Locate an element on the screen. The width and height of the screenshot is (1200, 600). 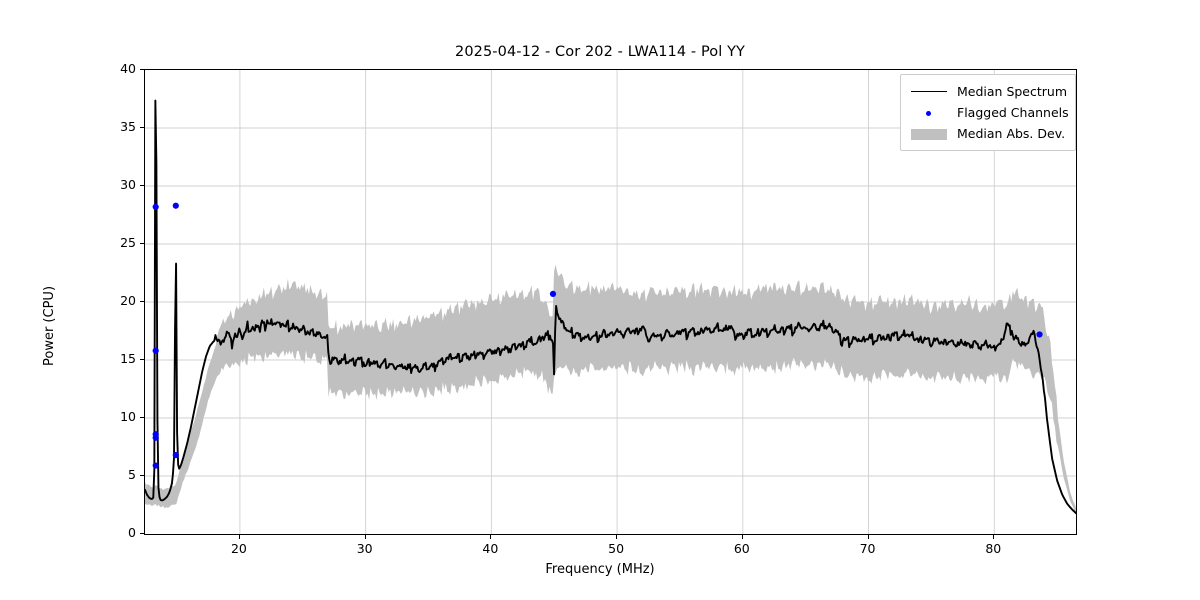
y-tick-label: 10 is located at coordinates (128, 416).